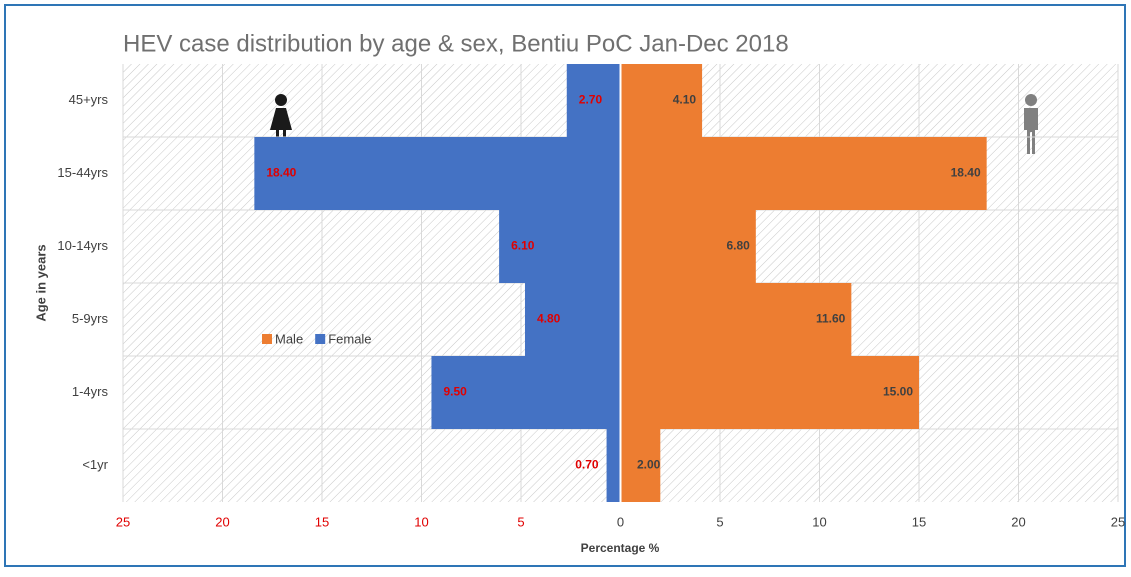 This screenshot has width=1131, height=577. Describe the element at coordinates (591, 100) in the screenshot. I see `data-label: 2.70` at that location.